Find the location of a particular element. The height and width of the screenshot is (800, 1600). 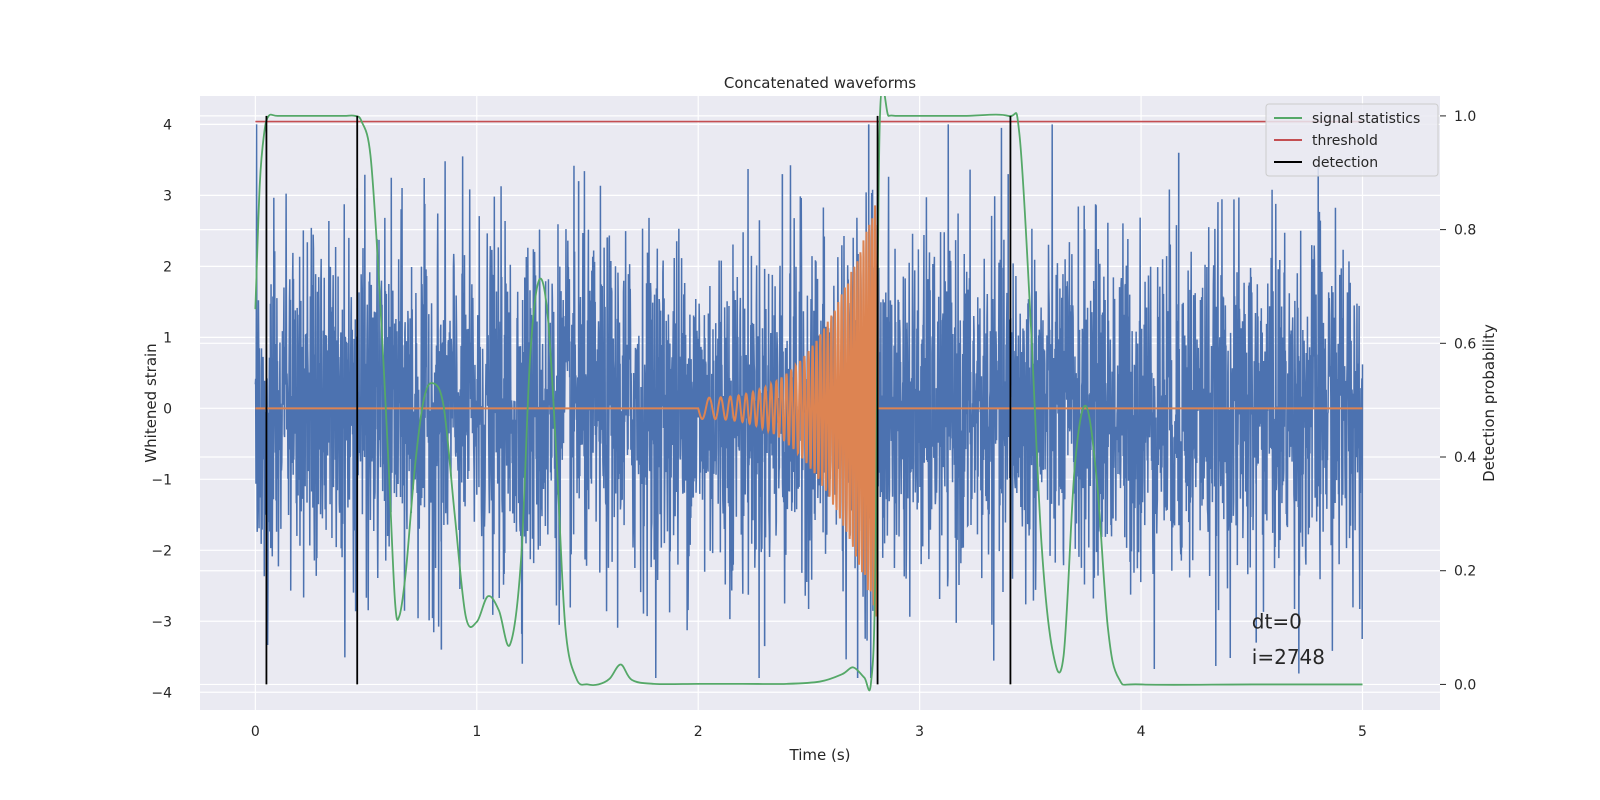

y-tick-label: 4 is located at coordinates (167, 125).